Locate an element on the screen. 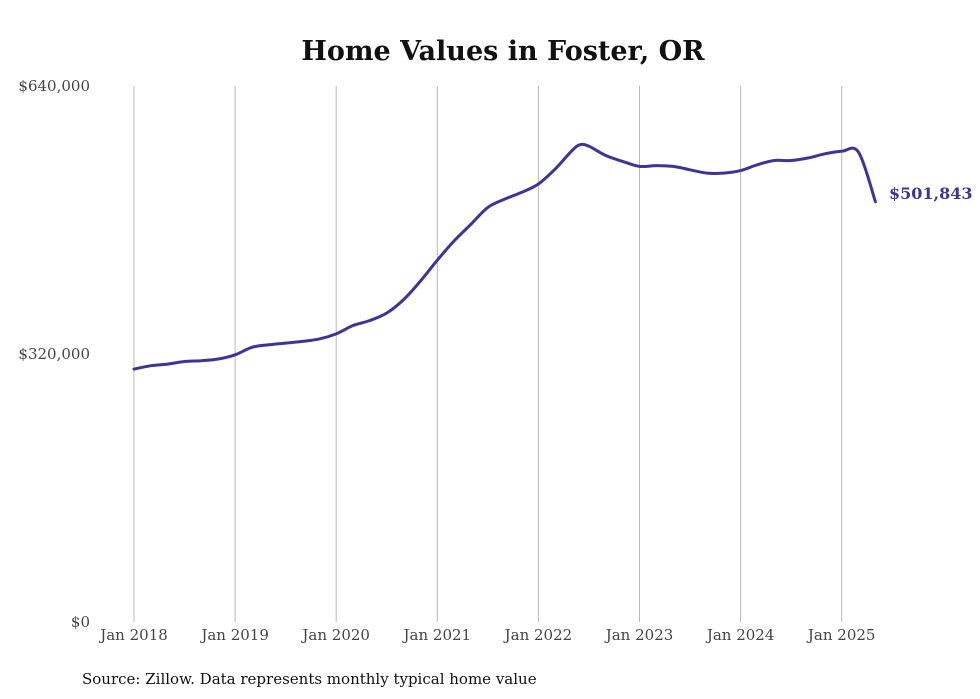  latest-value-label: $501,843 is located at coordinates (931, 193).